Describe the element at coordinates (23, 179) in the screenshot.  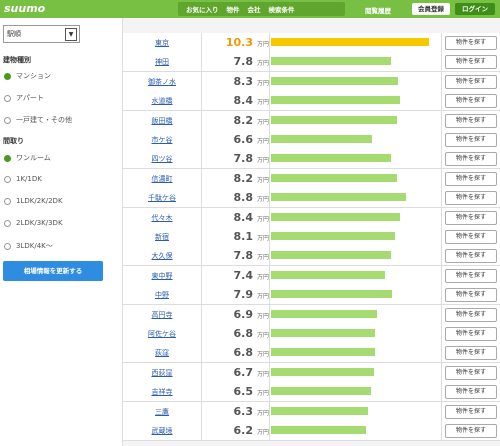
I see `radio-option: 1K/1DK` at that location.